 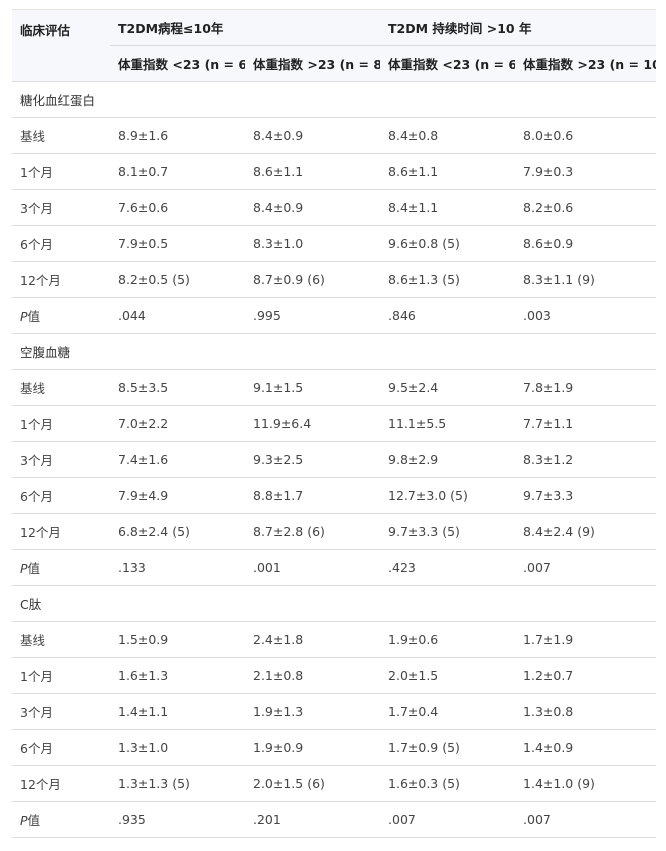 What do you see at coordinates (61, 45) in the screenshot?
I see `header-title: 临床评估` at bounding box center [61, 45].